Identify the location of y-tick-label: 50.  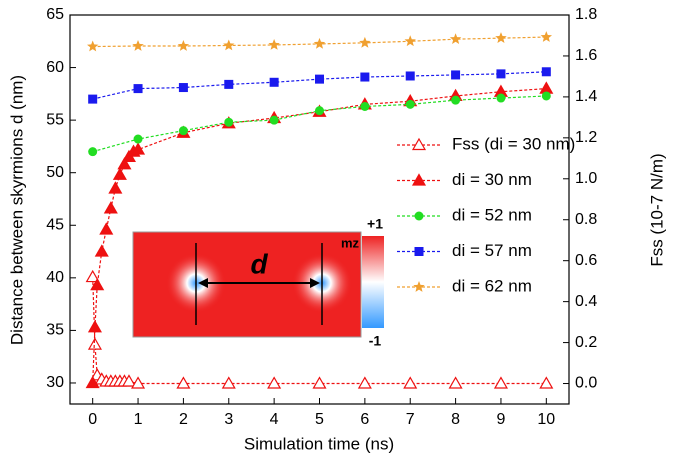
(55, 172).